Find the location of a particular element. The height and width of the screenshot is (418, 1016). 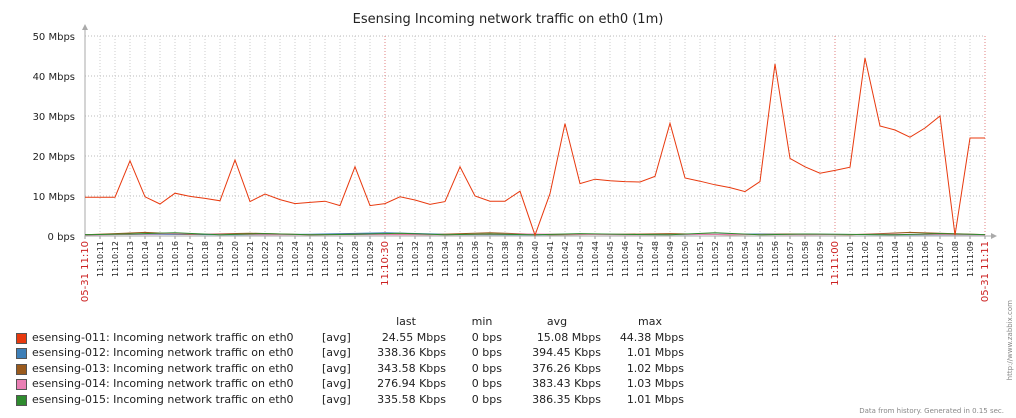

legend-avg-value: 394.45 Kbps is located at coordinates (566, 352).